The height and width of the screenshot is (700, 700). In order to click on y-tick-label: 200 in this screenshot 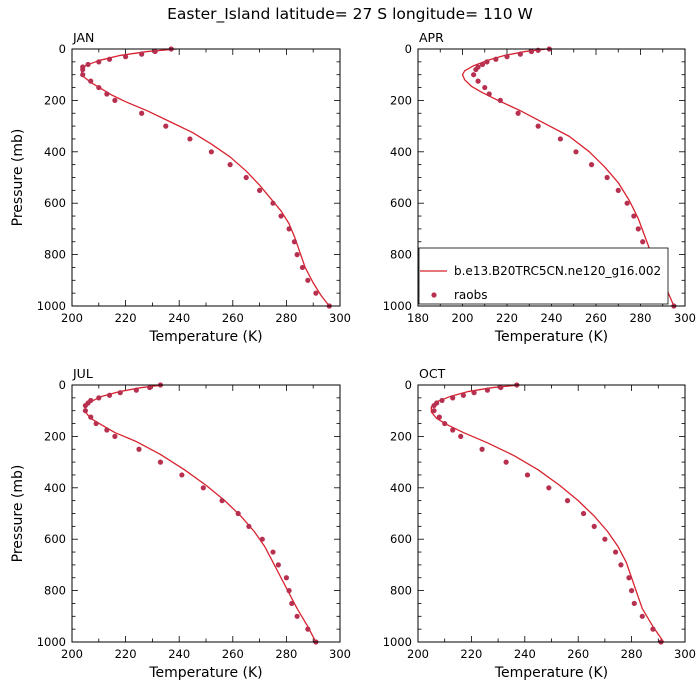, I will do `click(401, 100)`.